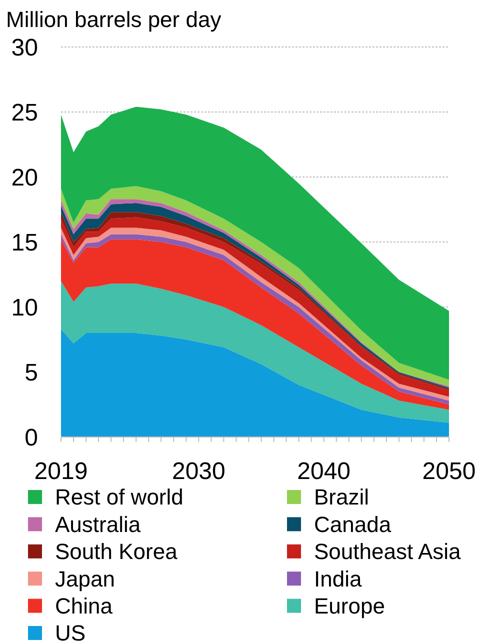 The height and width of the screenshot is (643, 483). What do you see at coordinates (342, 497) in the screenshot?
I see `legend-label: Brazil` at bounding box center [342, 497].